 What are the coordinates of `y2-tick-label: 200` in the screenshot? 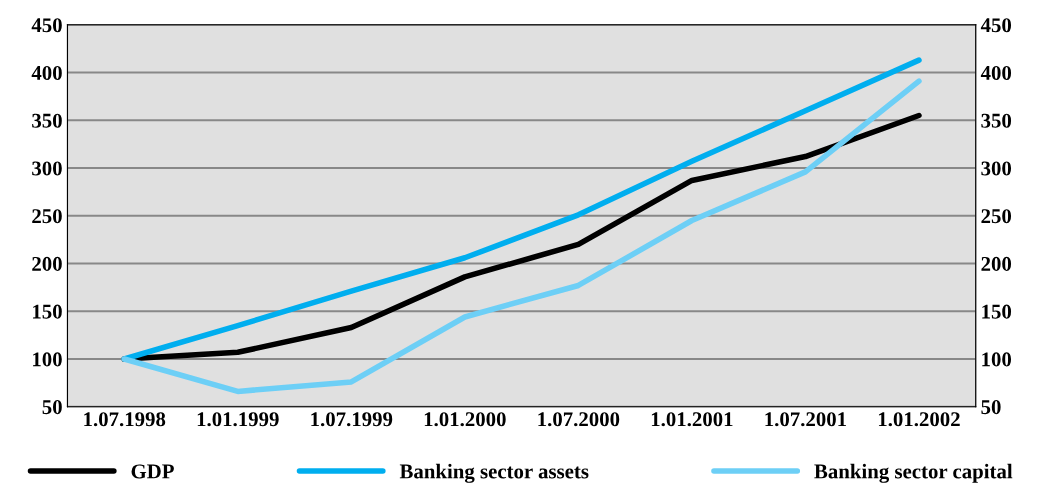 It's located at (996, 263).